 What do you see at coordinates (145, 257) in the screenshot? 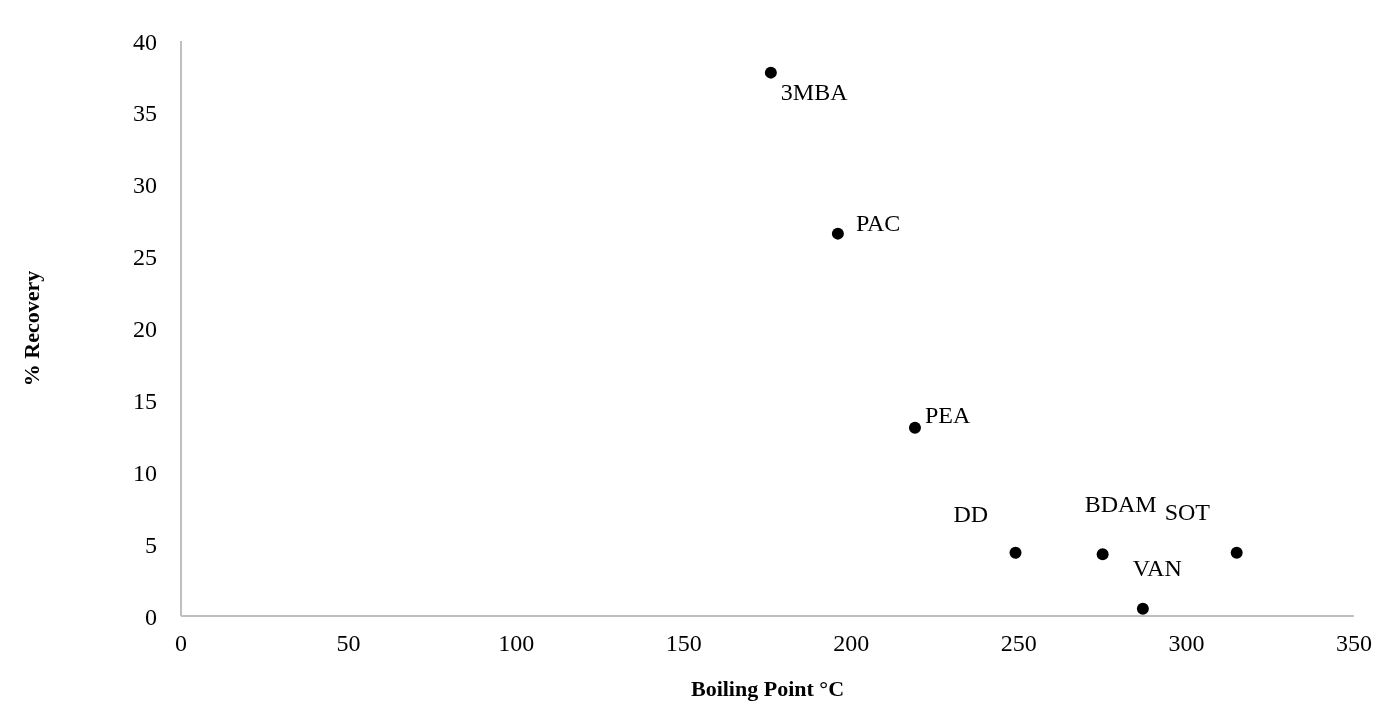
I see `y-tick-label: 25` at bounding box center [145, 257].